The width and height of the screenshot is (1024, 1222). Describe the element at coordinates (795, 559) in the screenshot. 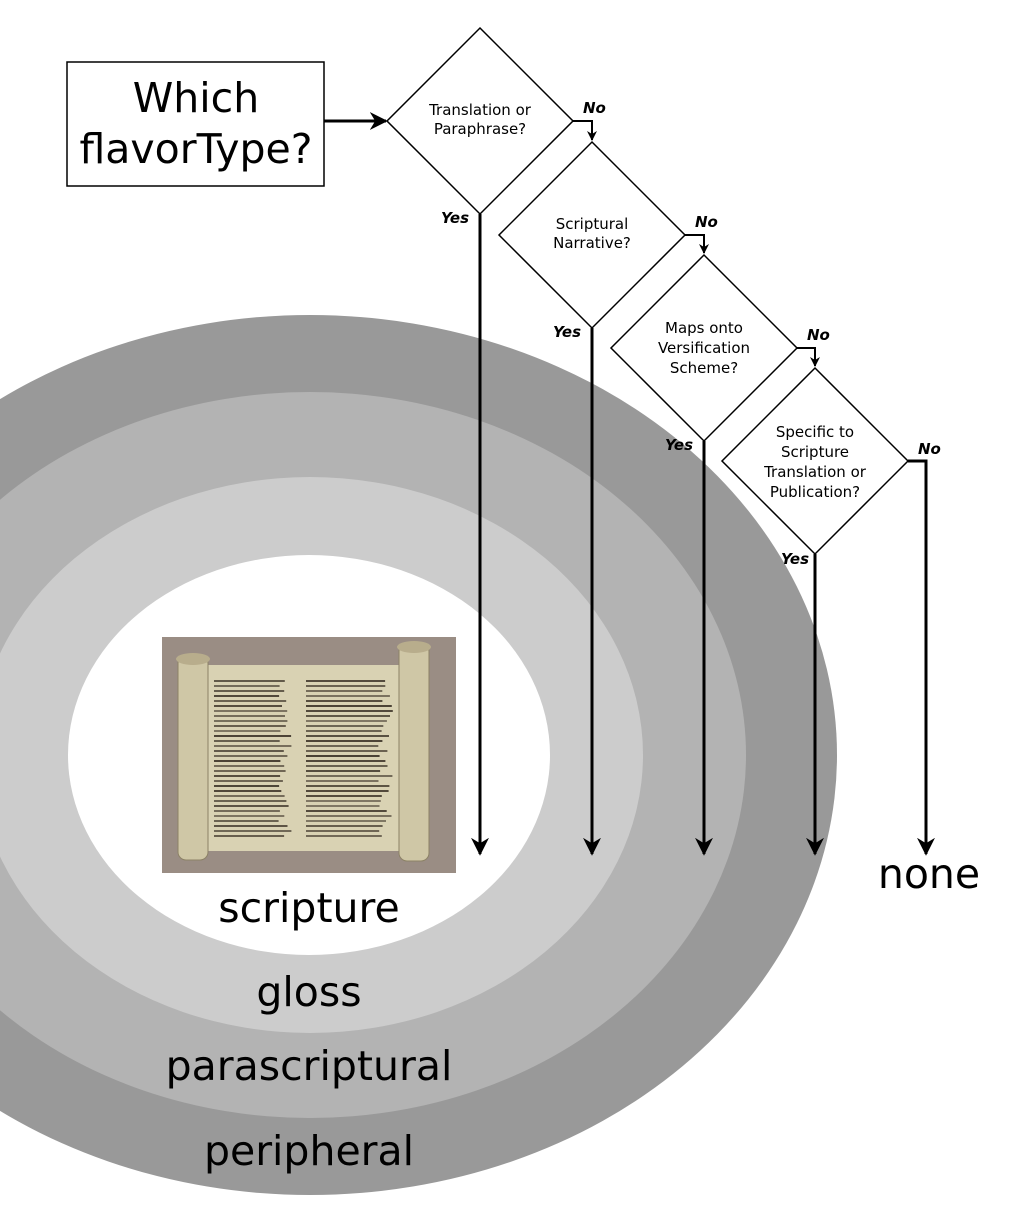

I see `yes-label-4: Yes` at that location.